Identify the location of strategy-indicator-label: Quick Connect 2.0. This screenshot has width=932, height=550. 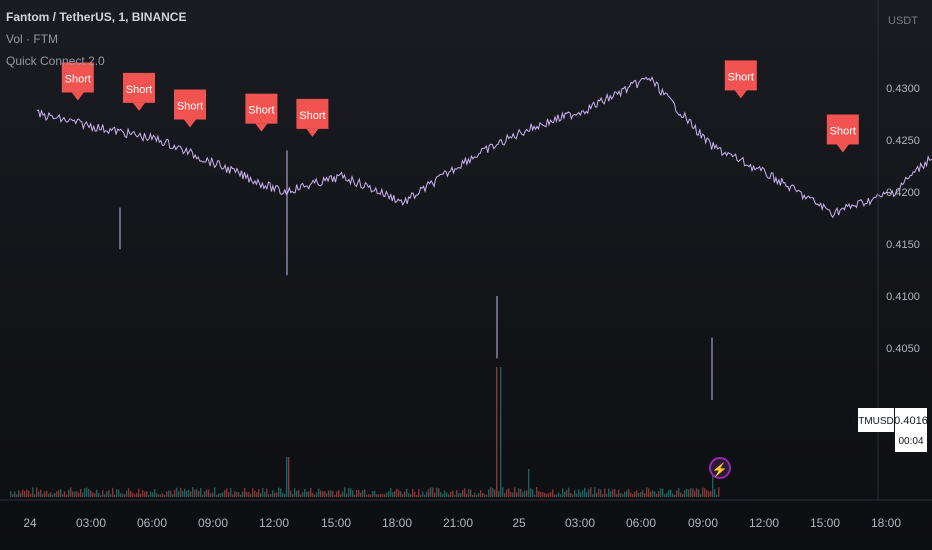
(55, 61).